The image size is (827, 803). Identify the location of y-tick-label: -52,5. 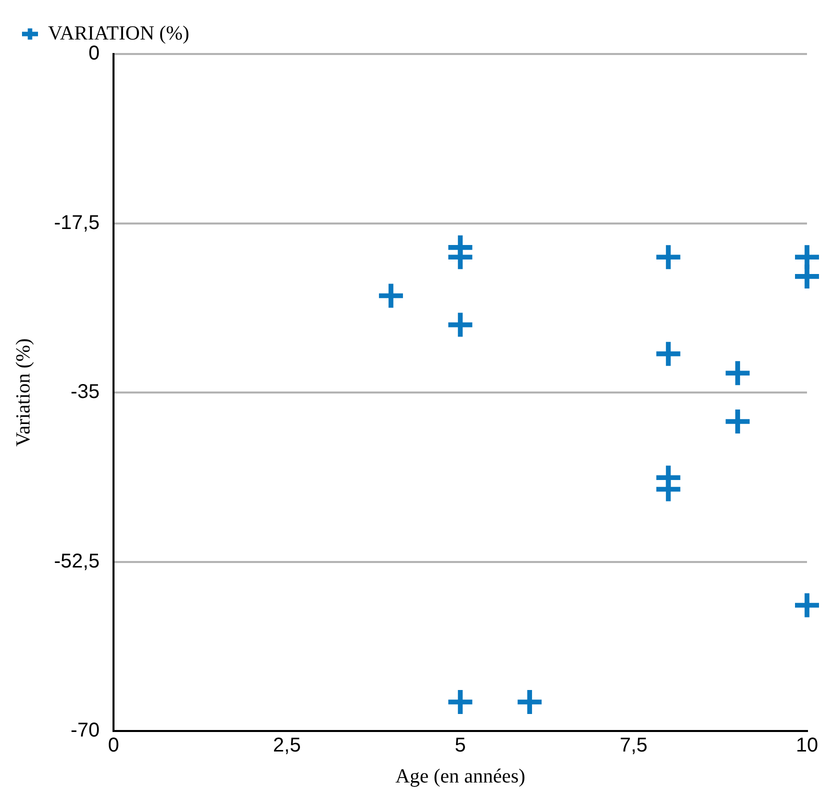
(77, 561).